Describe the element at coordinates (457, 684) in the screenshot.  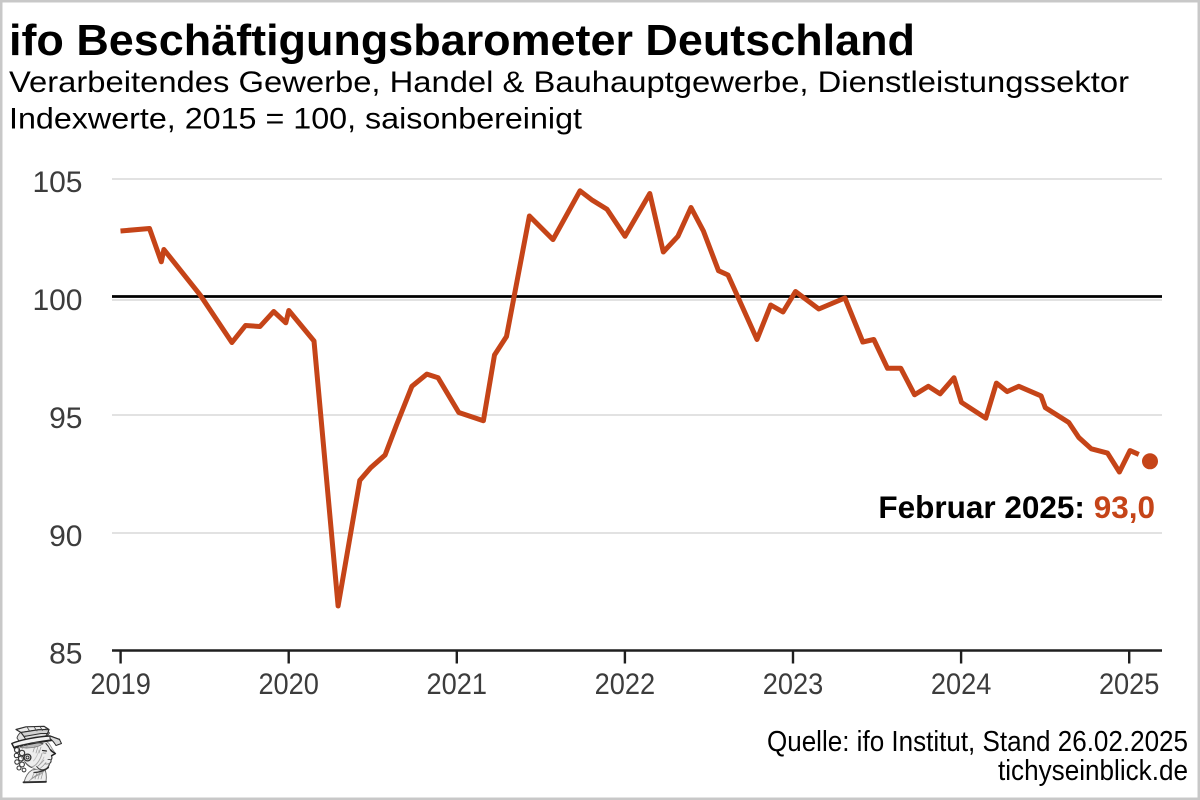
I see `svg-text: 2021` at that location.